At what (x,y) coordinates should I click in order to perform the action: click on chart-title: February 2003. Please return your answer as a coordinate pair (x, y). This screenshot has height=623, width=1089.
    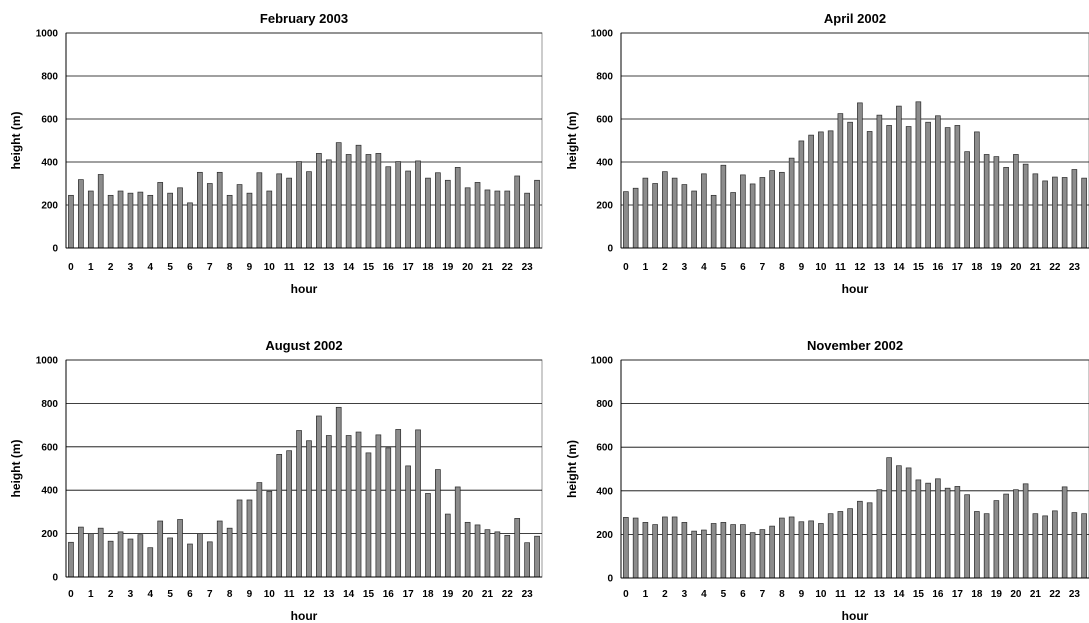
    Looking at the image, I should click on (304, 18).